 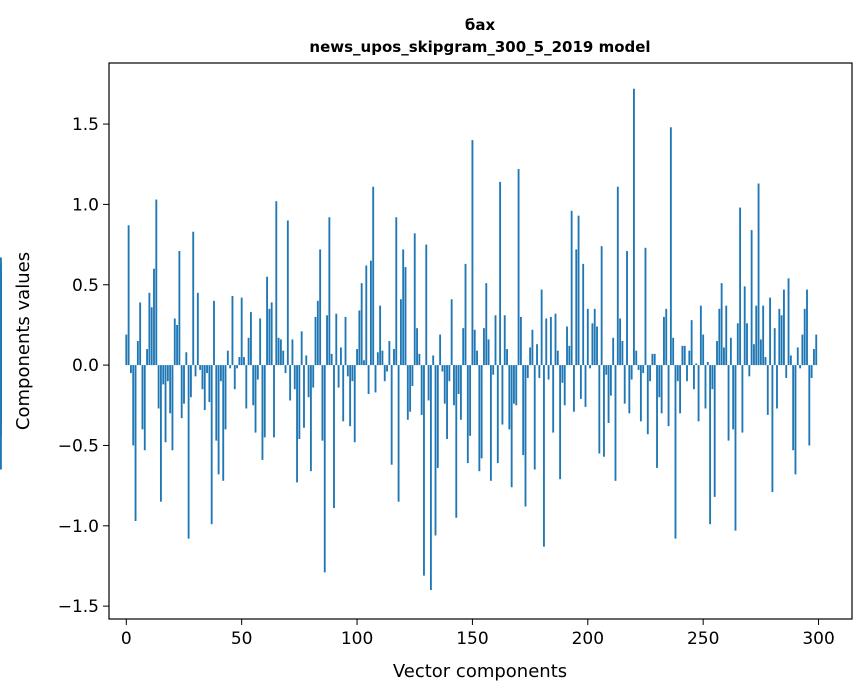 I want to click on y-tick-label: 0.5, so click(x=85, y=286).